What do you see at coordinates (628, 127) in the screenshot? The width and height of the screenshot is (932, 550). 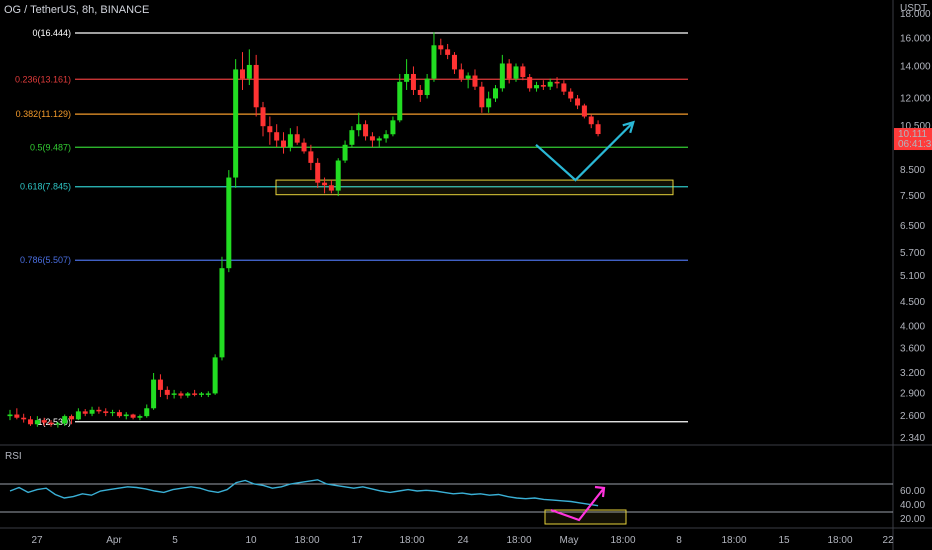 I see `projection-arrowhead` at bounding box center [628, 127].